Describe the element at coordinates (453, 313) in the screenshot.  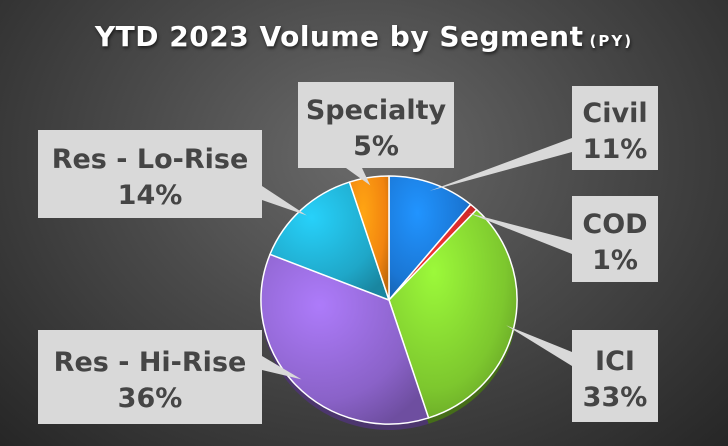
I see `pie-slice-ici` at that location.